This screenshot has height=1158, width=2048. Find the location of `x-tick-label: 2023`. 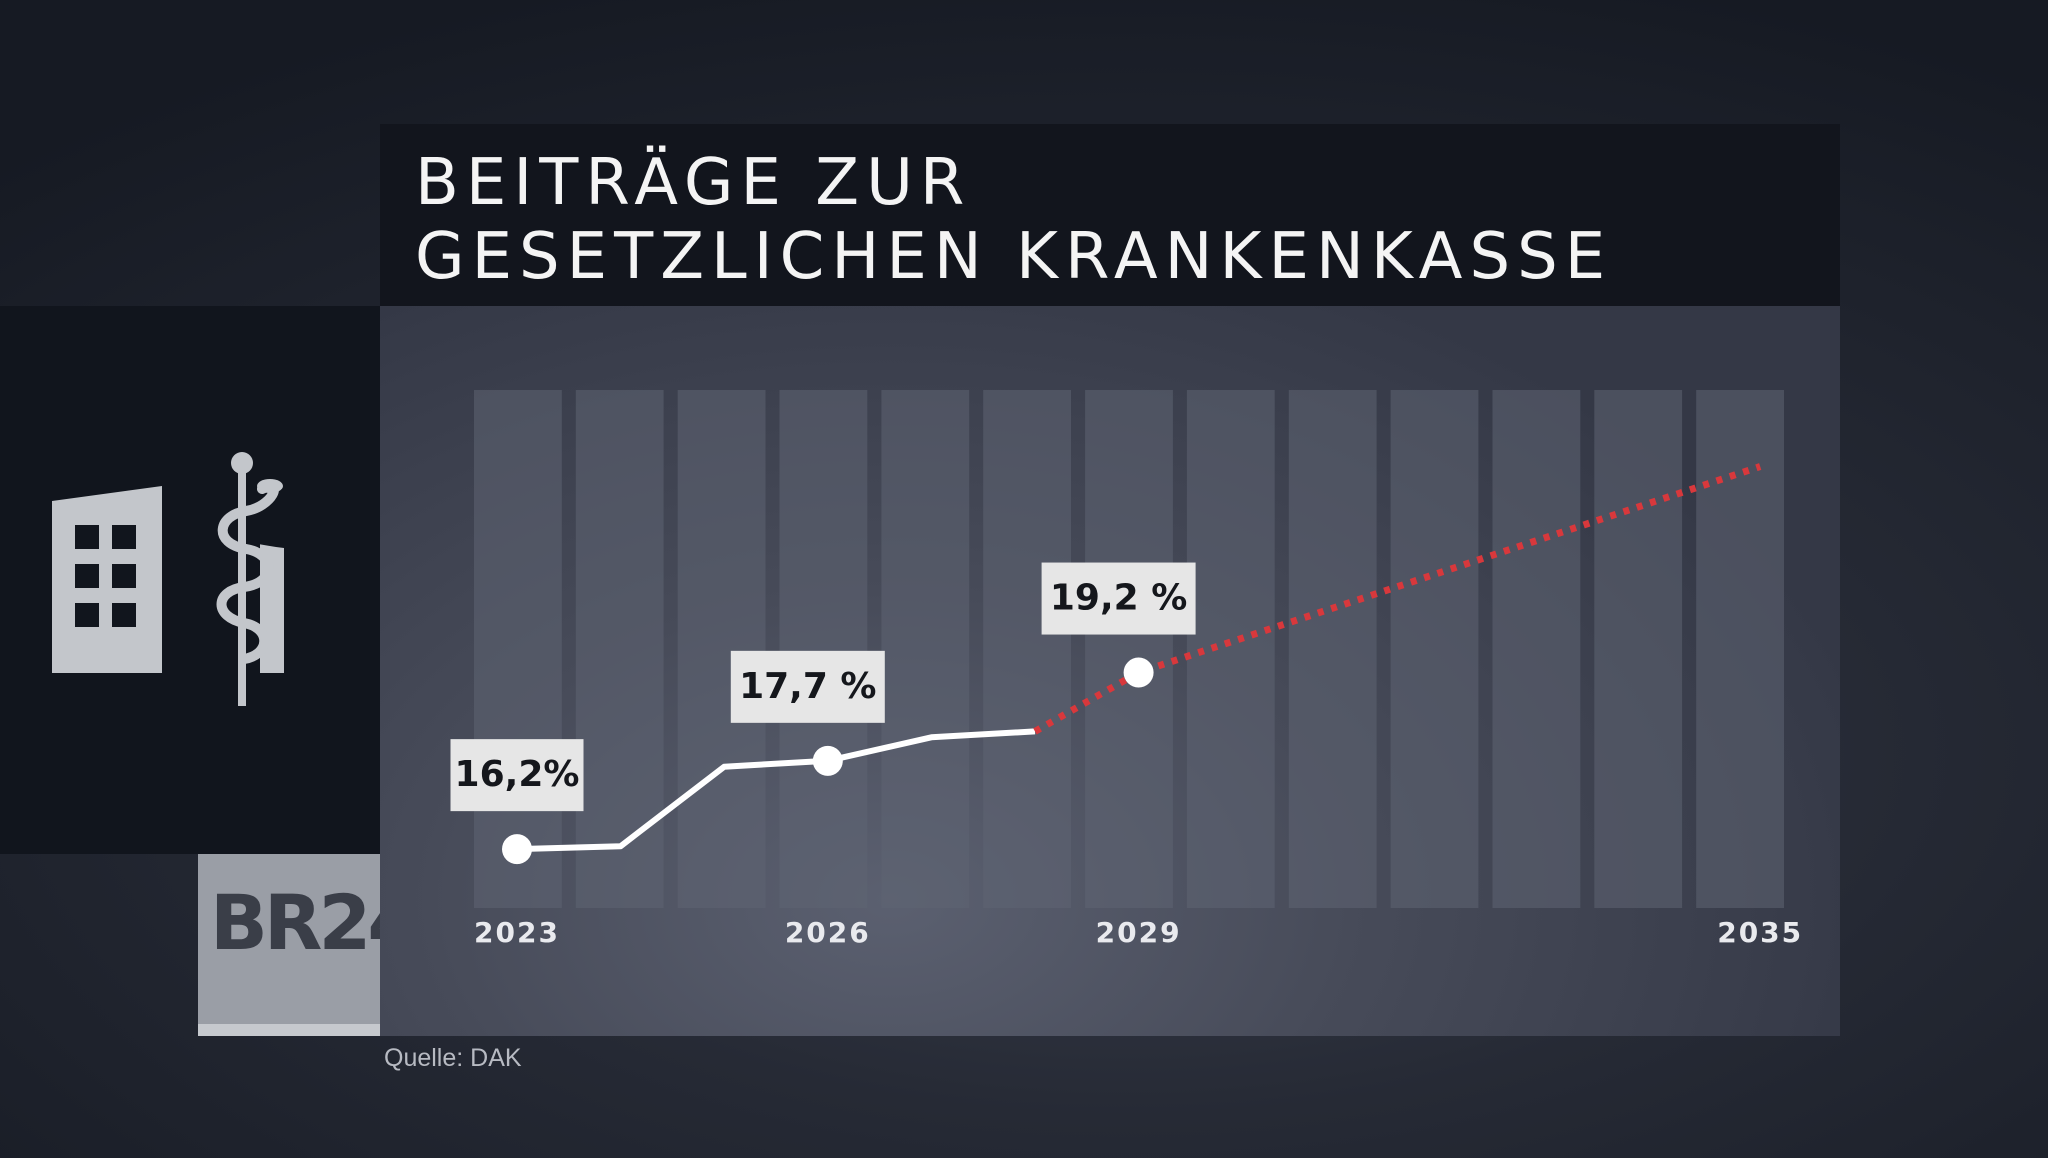

x-tick-label: 2023 is located at coordinates (517, 932).